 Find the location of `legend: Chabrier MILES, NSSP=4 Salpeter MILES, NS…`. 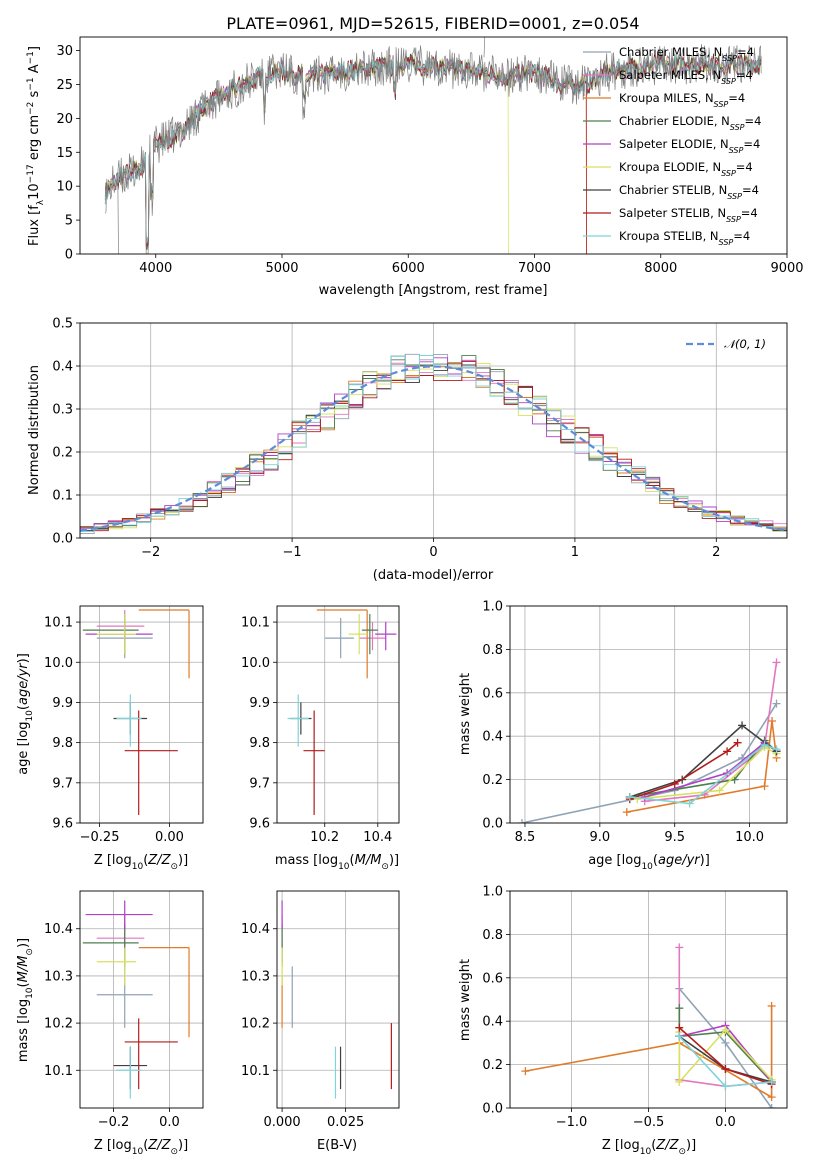

legend: Chabrier MILES, NSSP=4 Salpeter MILES, NS… is located at coordinates (672, 146).